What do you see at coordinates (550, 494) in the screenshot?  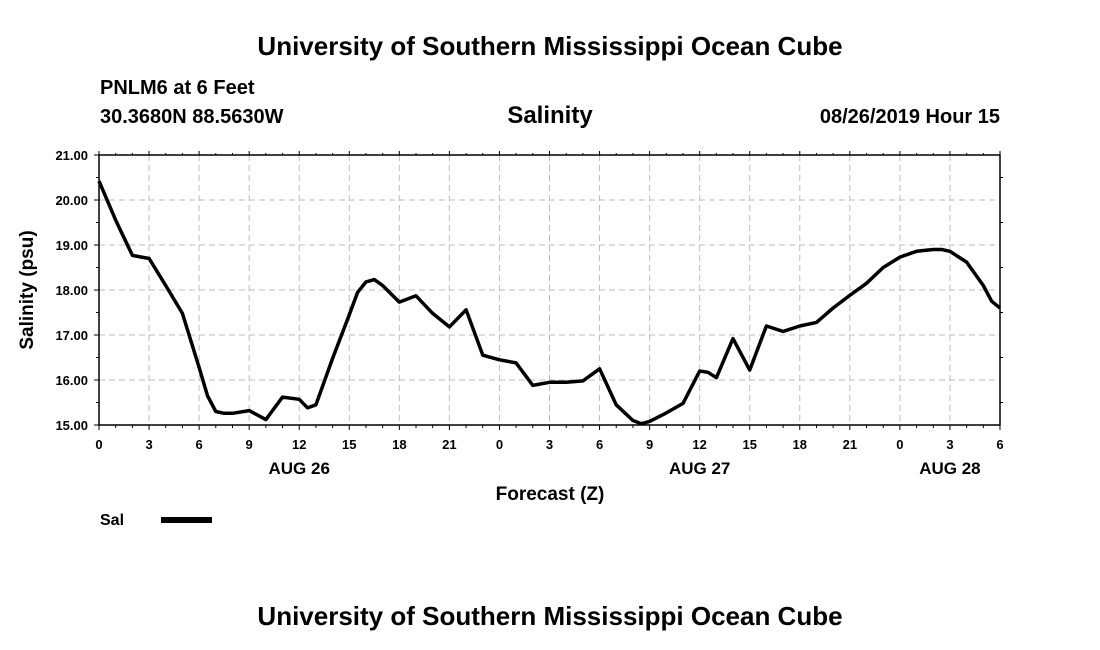 I see `x-axis-label: Forecast (Z)` at bounding box center [550, 494].